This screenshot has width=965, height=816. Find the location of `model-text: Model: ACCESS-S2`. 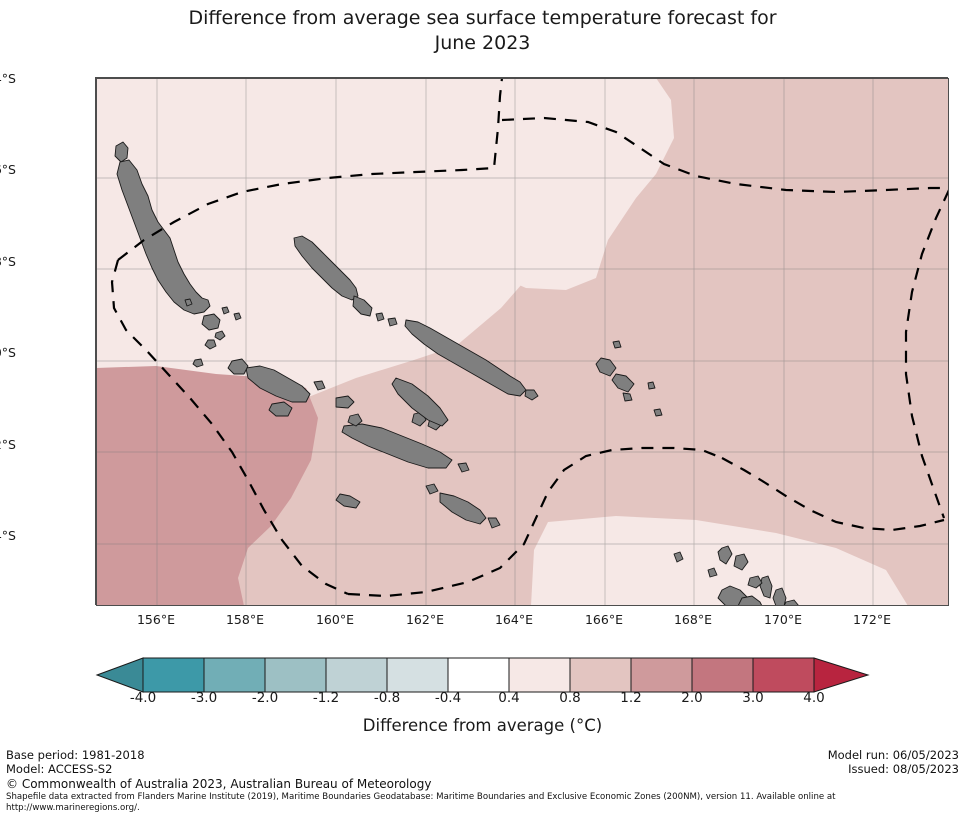

model-text: Model: ACCESS-S2 is located at coordinates (59, 769).